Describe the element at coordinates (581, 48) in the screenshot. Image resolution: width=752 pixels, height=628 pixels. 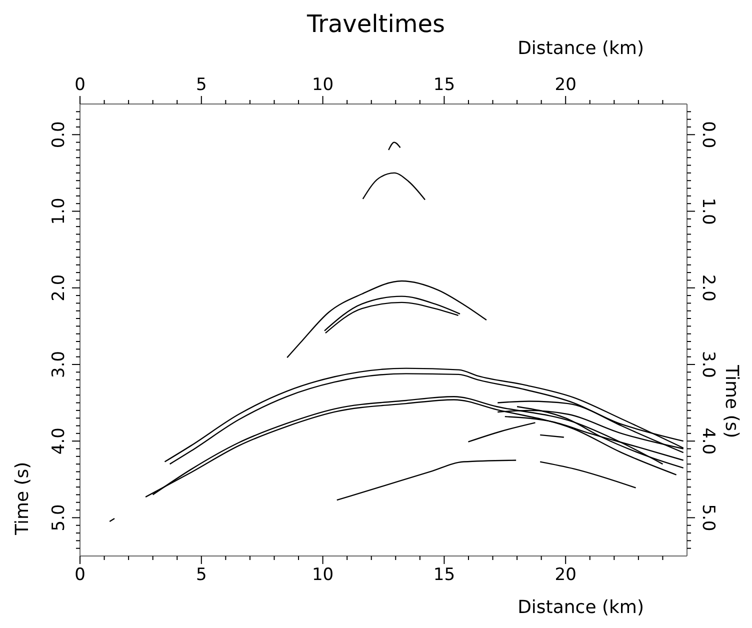
I see `x2-axis-title: Distance (km)` at that location.